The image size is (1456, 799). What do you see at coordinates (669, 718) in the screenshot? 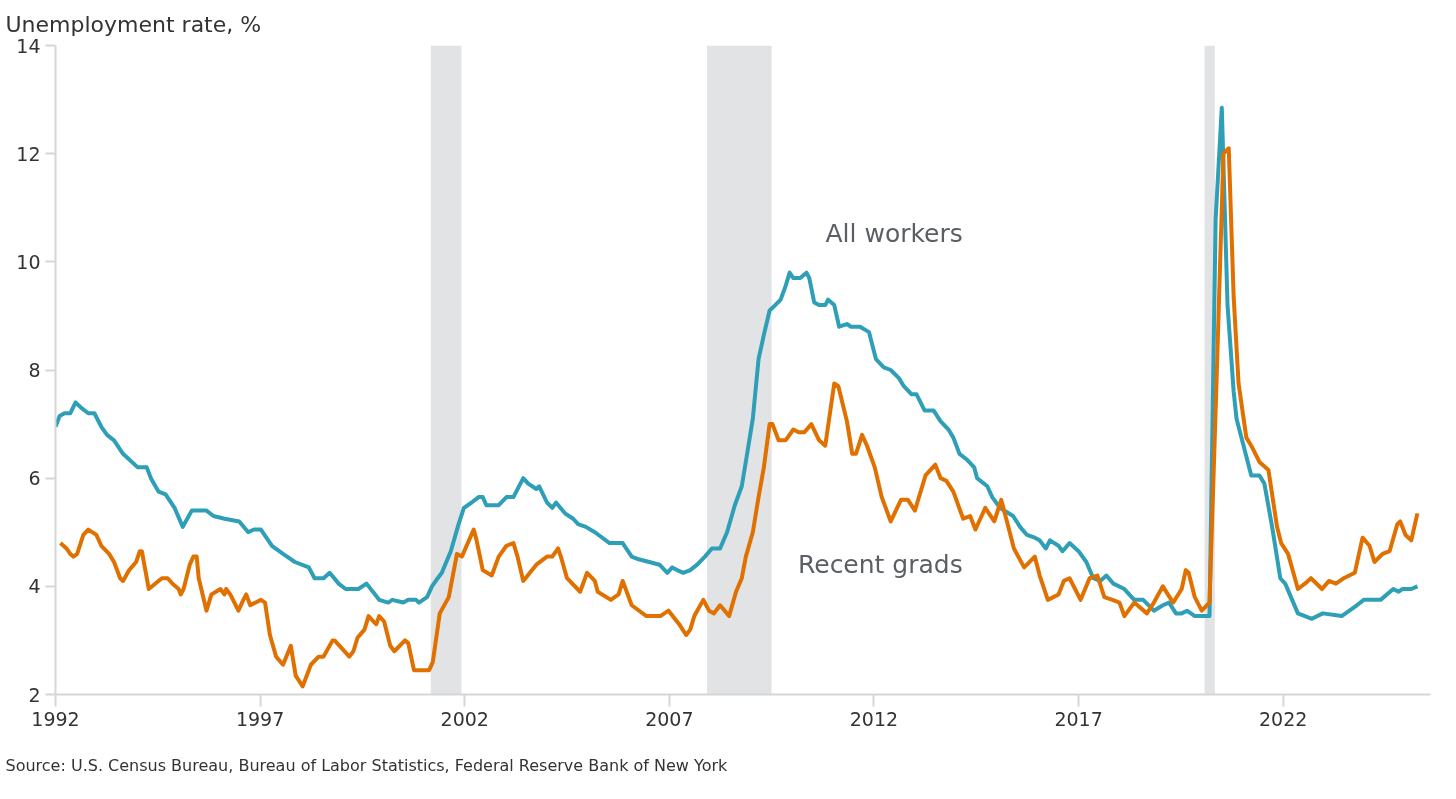
I see `x-tick-label: 2007` at bounding box center [669, 718].